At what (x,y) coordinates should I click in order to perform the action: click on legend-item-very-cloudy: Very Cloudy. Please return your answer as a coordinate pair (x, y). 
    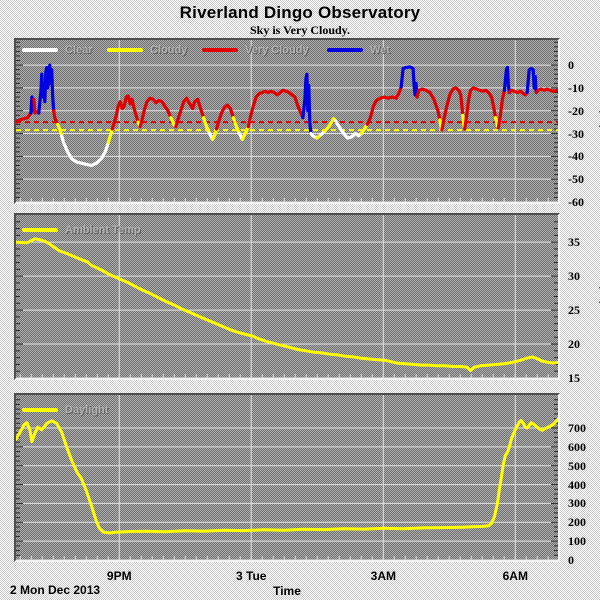
    Looking at the image, I should click on (255, 49).